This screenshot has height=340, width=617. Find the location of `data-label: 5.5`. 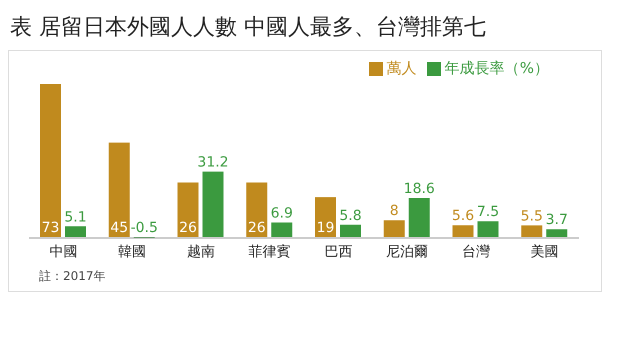

data-label: 5.5 is located at coordinates (531, 216).